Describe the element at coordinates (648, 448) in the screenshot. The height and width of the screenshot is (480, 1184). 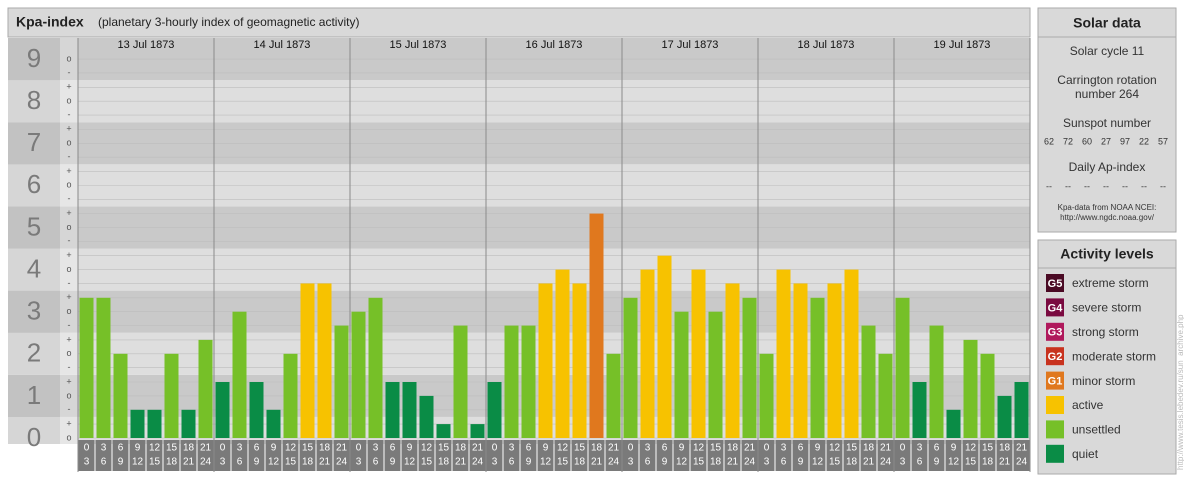
I see `hour-start: 3` at that location.